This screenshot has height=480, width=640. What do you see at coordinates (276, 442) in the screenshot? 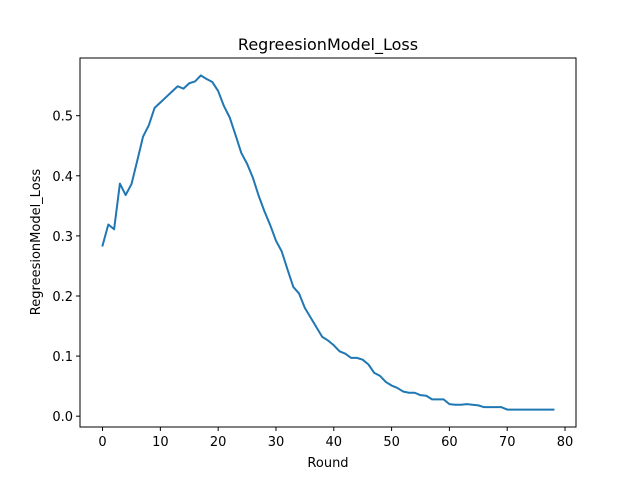
I see `x-tick-label: 30` at bounding box center [276, 442].